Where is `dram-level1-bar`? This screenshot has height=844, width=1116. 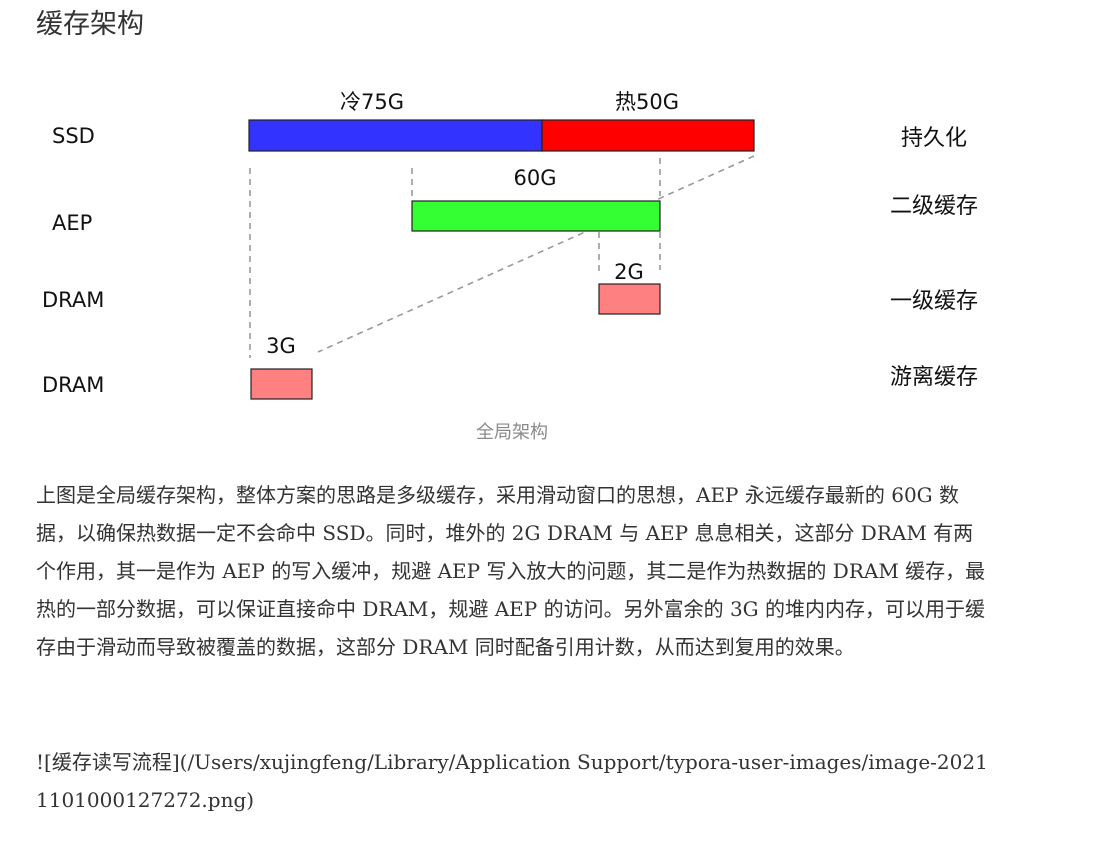 dram-level1-bar is located at coordinates (629, 299).